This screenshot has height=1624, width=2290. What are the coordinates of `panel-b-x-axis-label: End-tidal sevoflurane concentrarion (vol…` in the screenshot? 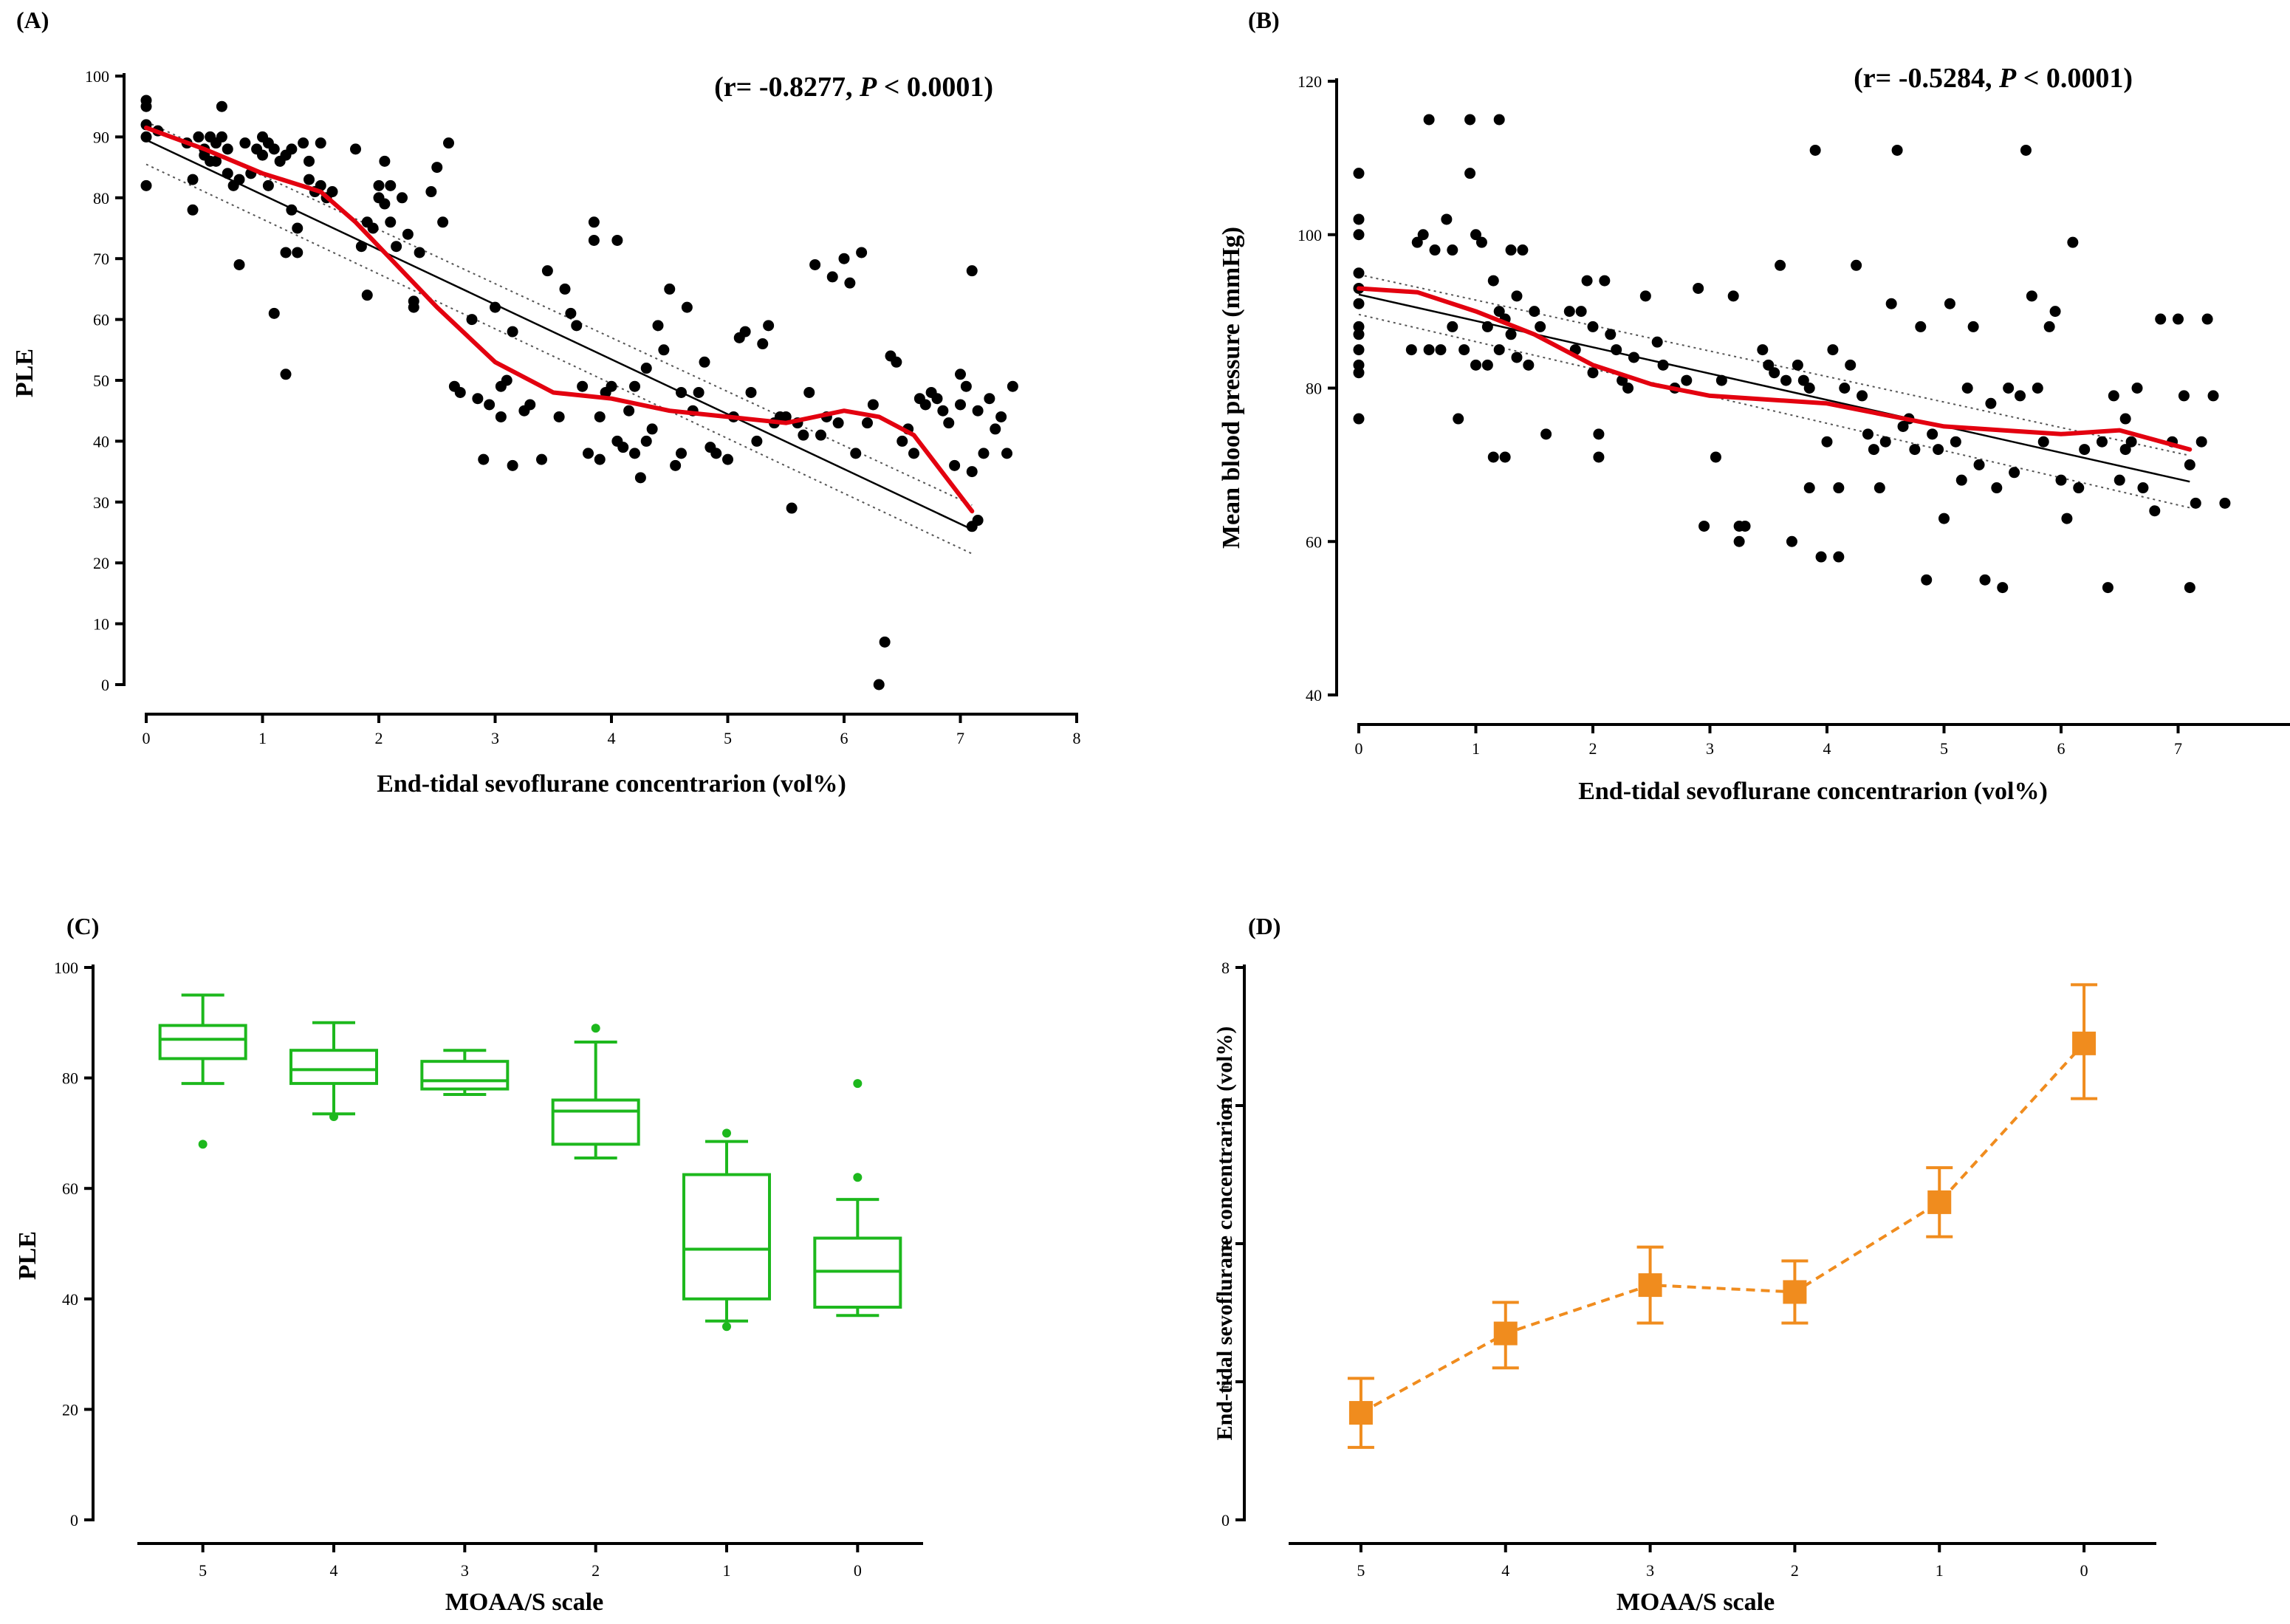 It's located at (1813, 791).